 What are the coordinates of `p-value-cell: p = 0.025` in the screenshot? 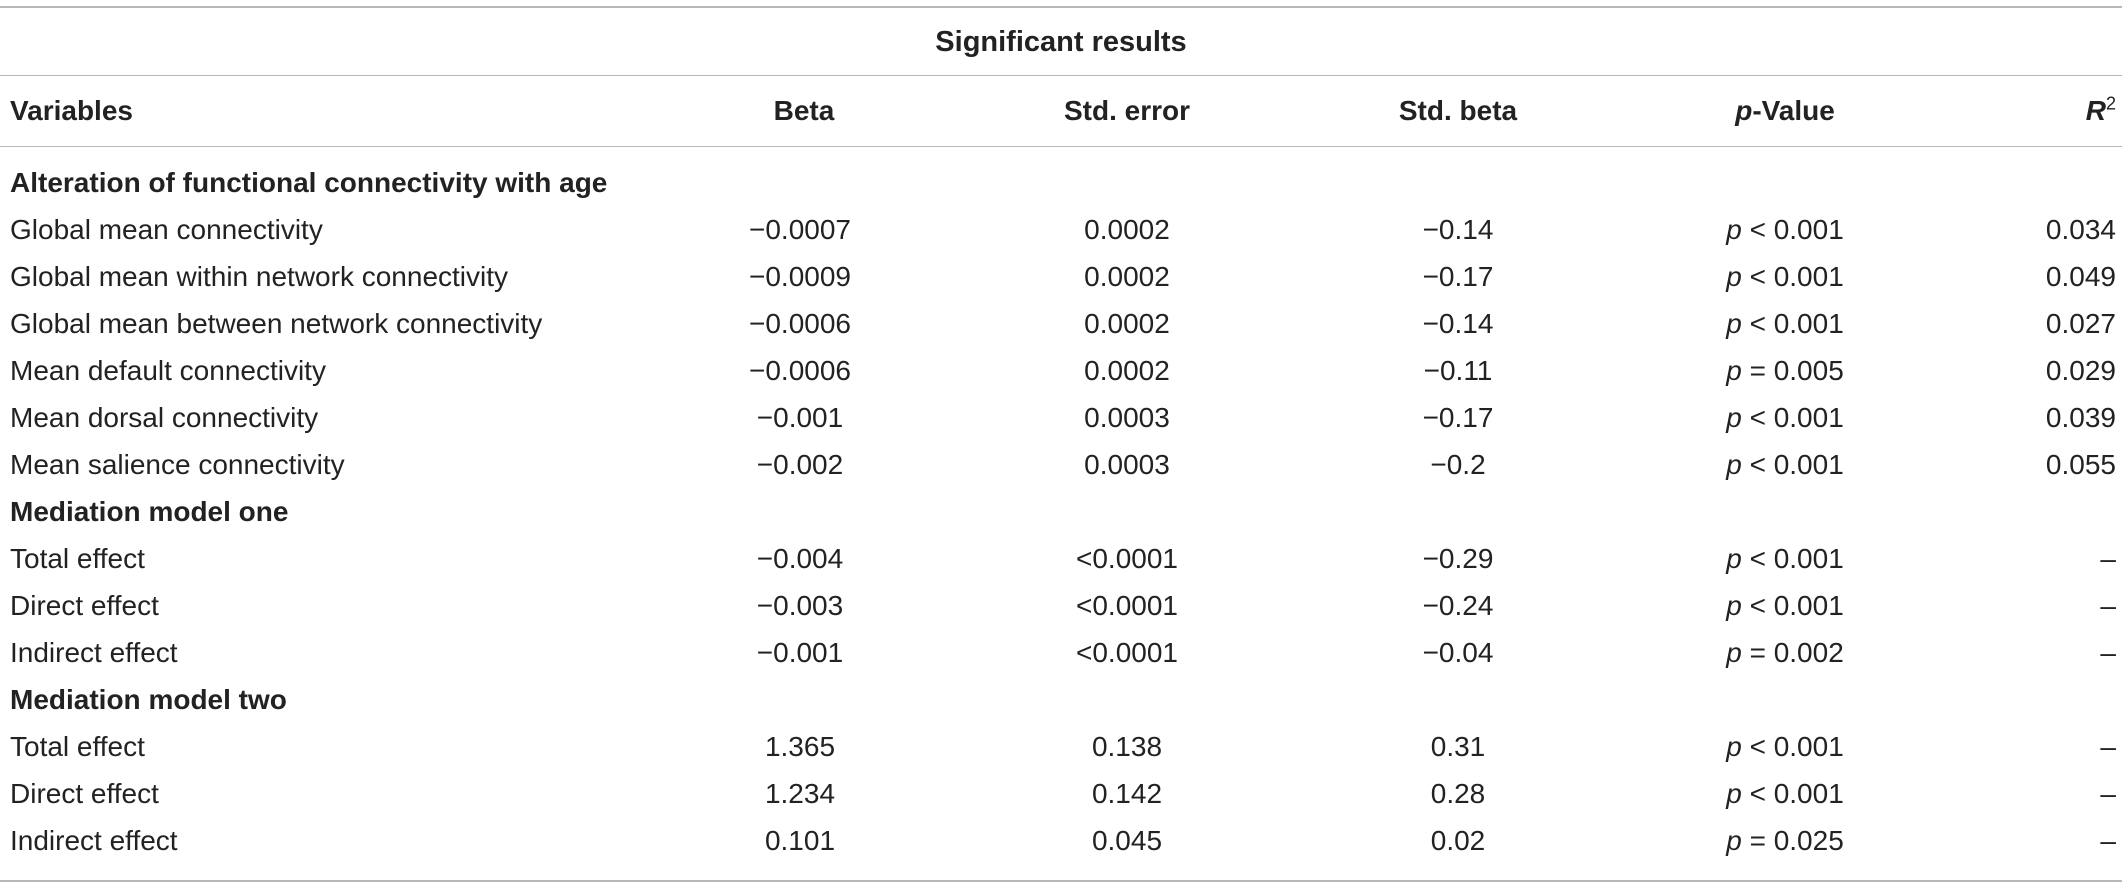 It's located at (1785, 841).